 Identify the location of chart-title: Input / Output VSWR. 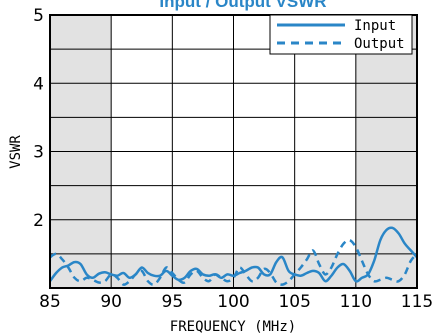
(242, 5).